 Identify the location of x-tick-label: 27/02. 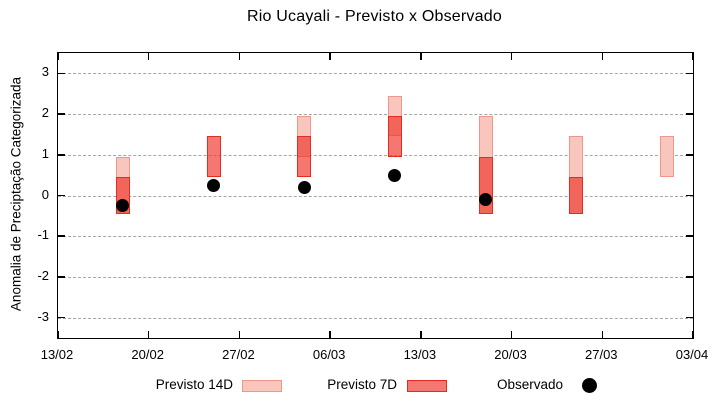
(238, 354).